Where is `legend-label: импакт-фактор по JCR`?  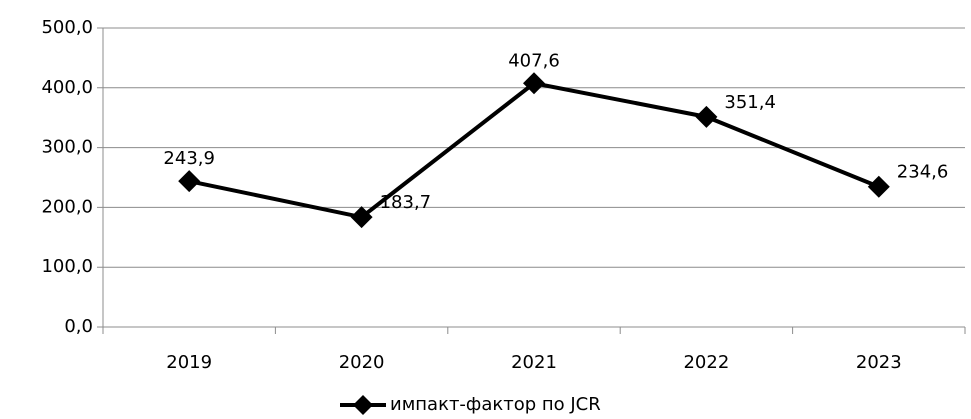
legend-label: импакт-фактор по JCR is located at coordinates (495, 404).